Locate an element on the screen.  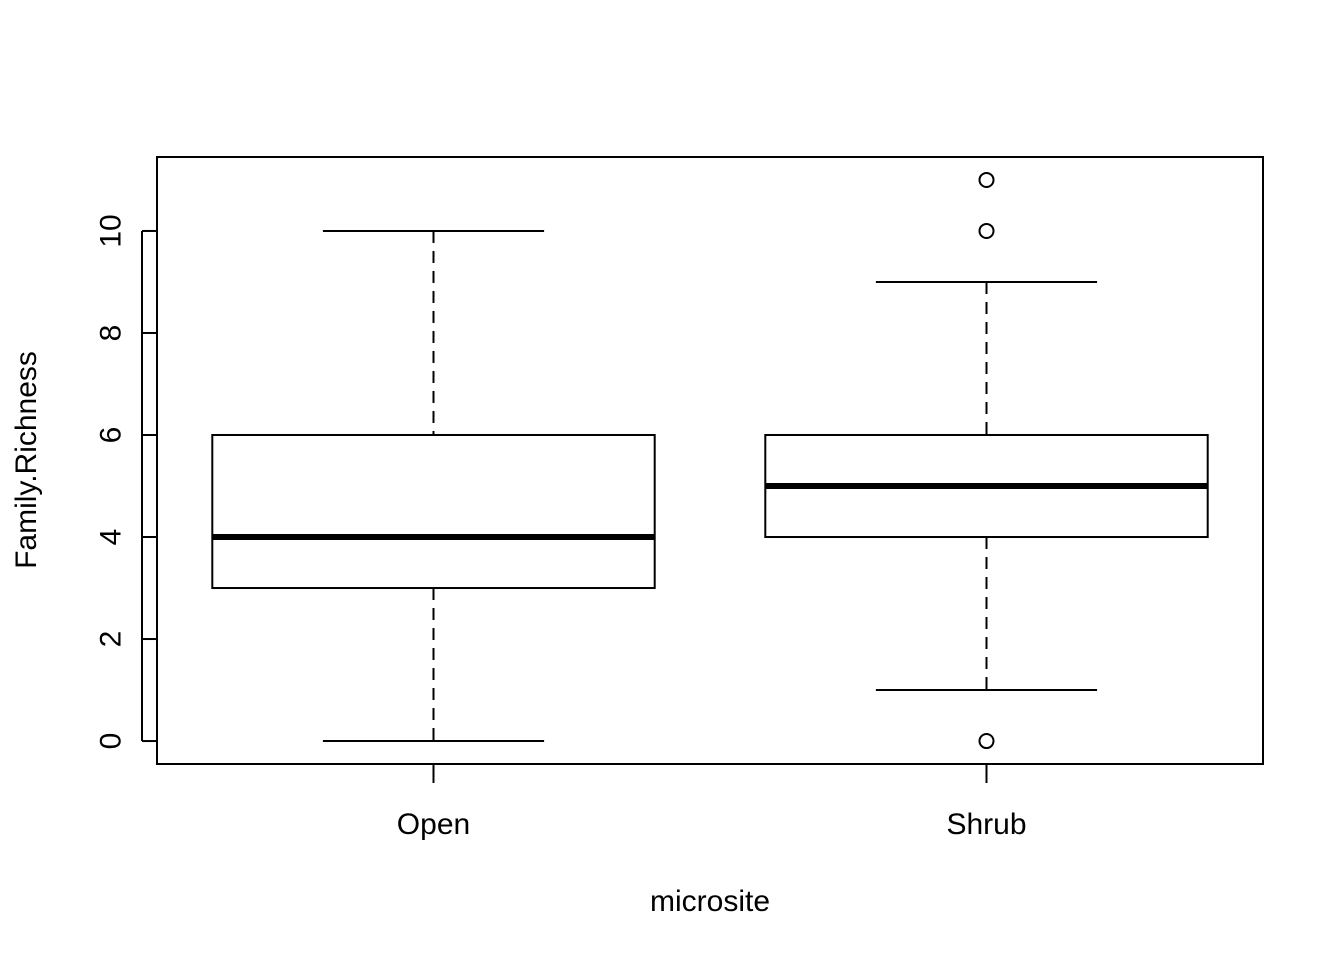
iqr-box is located at coordinates (433, 511).